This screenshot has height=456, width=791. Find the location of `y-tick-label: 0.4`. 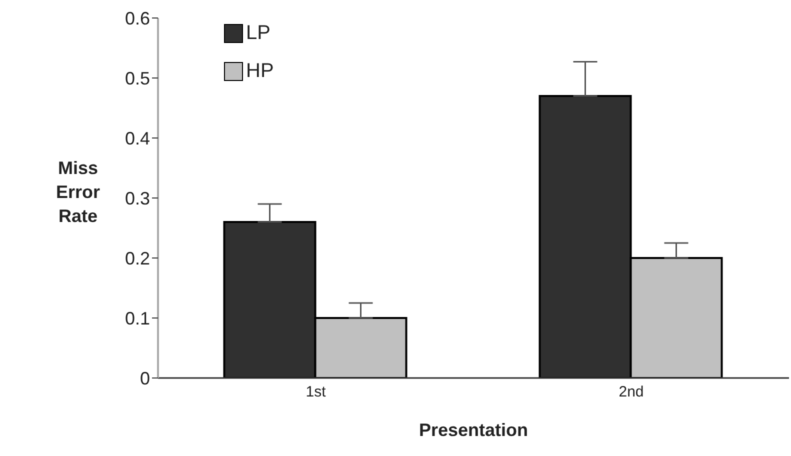

y-tick-label: 0.4 is located at coordinates (137, 138).